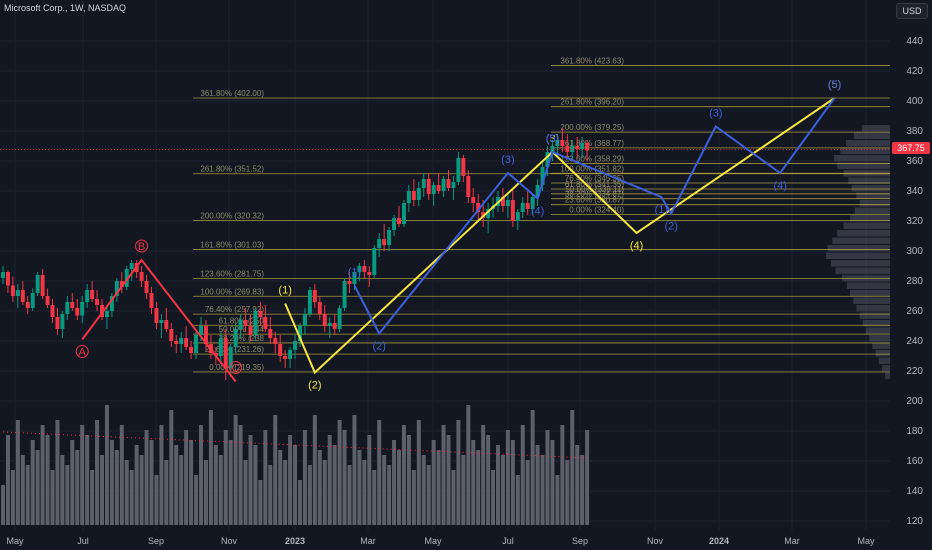 The height and width of the screenshot is (550, 932). I want to click on price-tick: 240, so click(914, 341).